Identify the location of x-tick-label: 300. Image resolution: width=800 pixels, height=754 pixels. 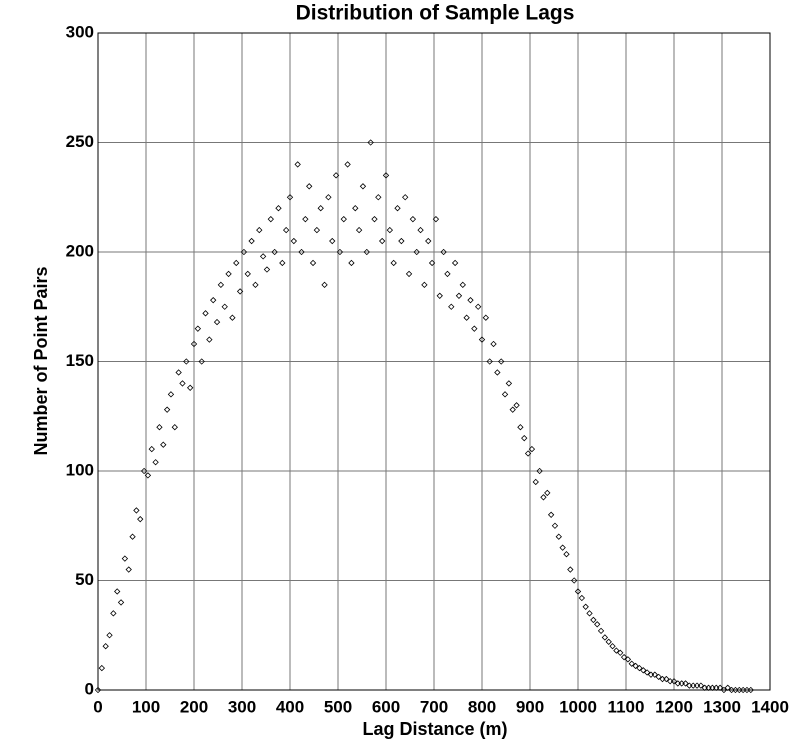
(242, 706).